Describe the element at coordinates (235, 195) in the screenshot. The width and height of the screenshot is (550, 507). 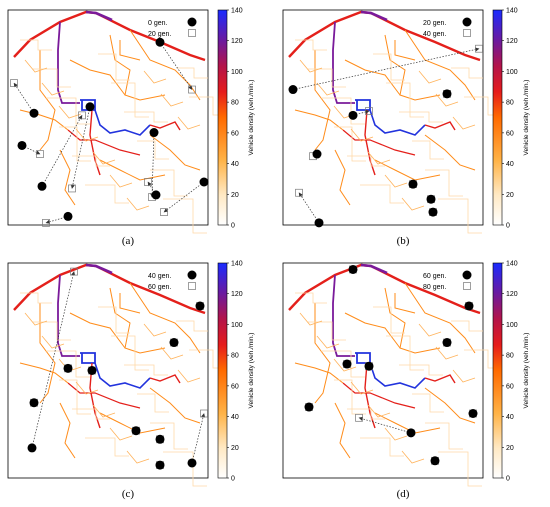
I see `colorbar-tick-label: 20` at that location.